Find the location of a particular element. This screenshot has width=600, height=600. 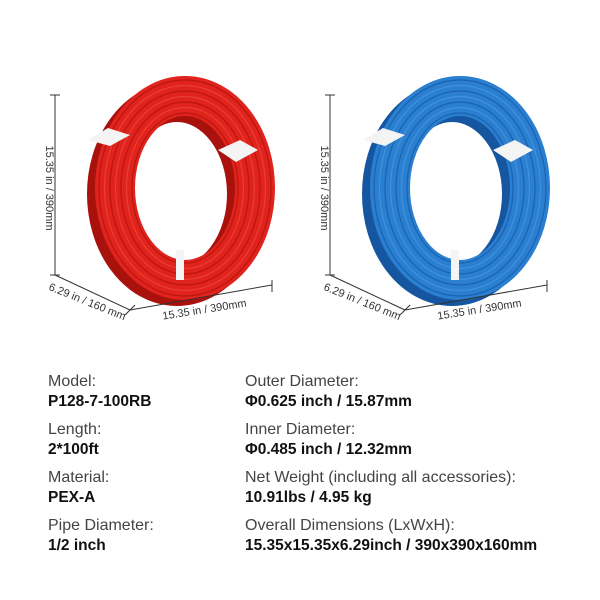

spec-label: Outer Diameter: is located at coordinates (302, 381).